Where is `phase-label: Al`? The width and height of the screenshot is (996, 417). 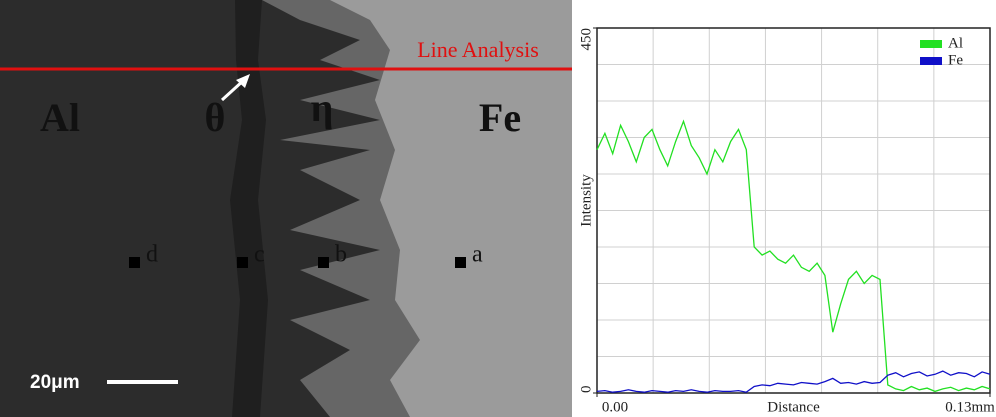 phase-label: Al is located at coordinates (60, 117).